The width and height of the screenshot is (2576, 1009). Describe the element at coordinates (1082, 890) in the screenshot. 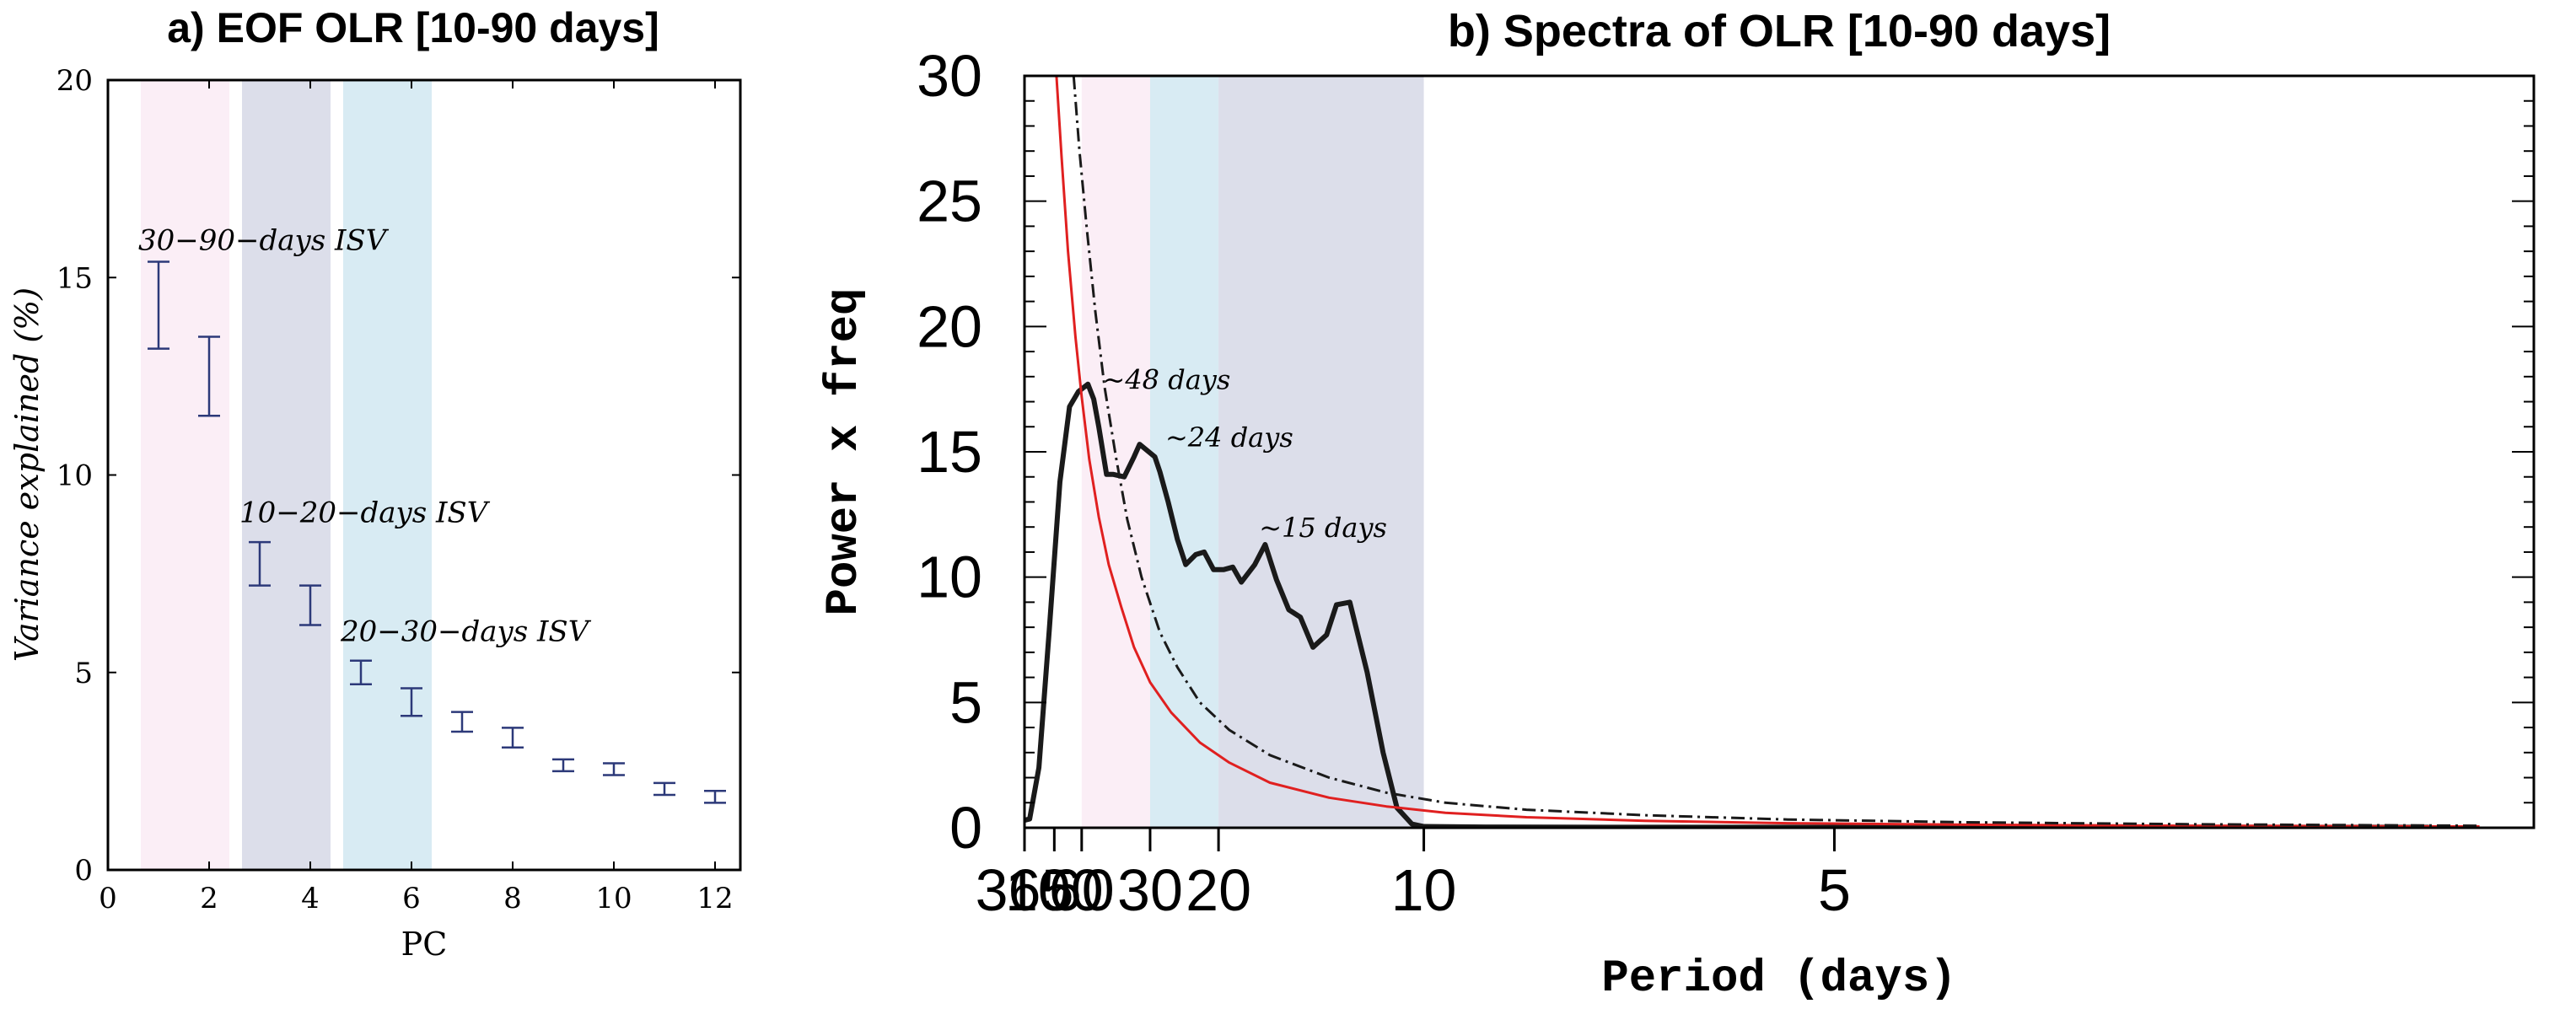

I see `x-tick-label-b-2: 60` at that location.